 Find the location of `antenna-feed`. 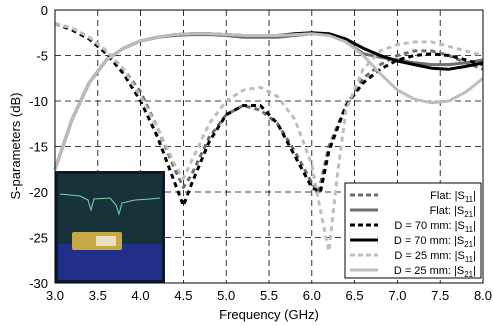

antenna-feed is located at coordinates (106, 241).